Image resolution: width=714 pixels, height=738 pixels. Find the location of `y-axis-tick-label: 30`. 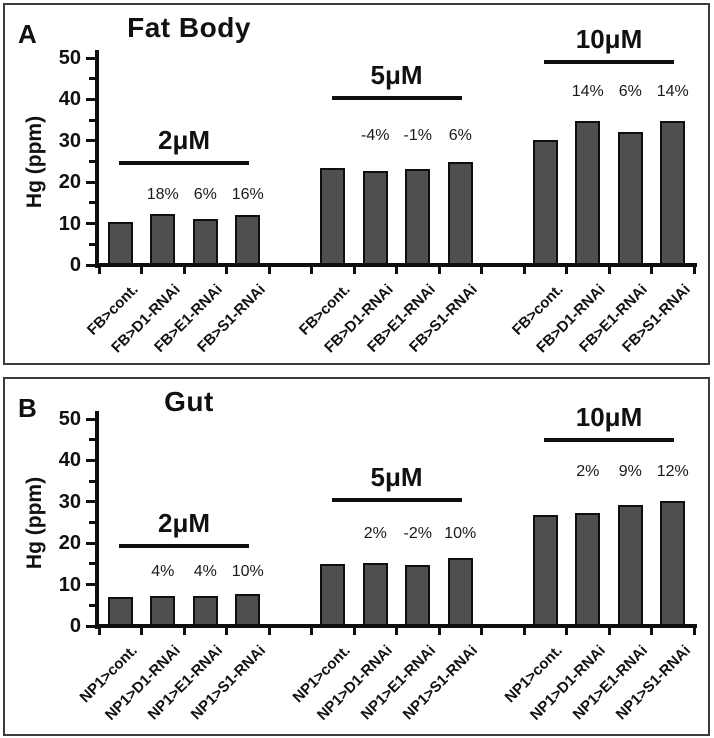

y-axis-tick-label: 30 is located at coordinates (69, 140).